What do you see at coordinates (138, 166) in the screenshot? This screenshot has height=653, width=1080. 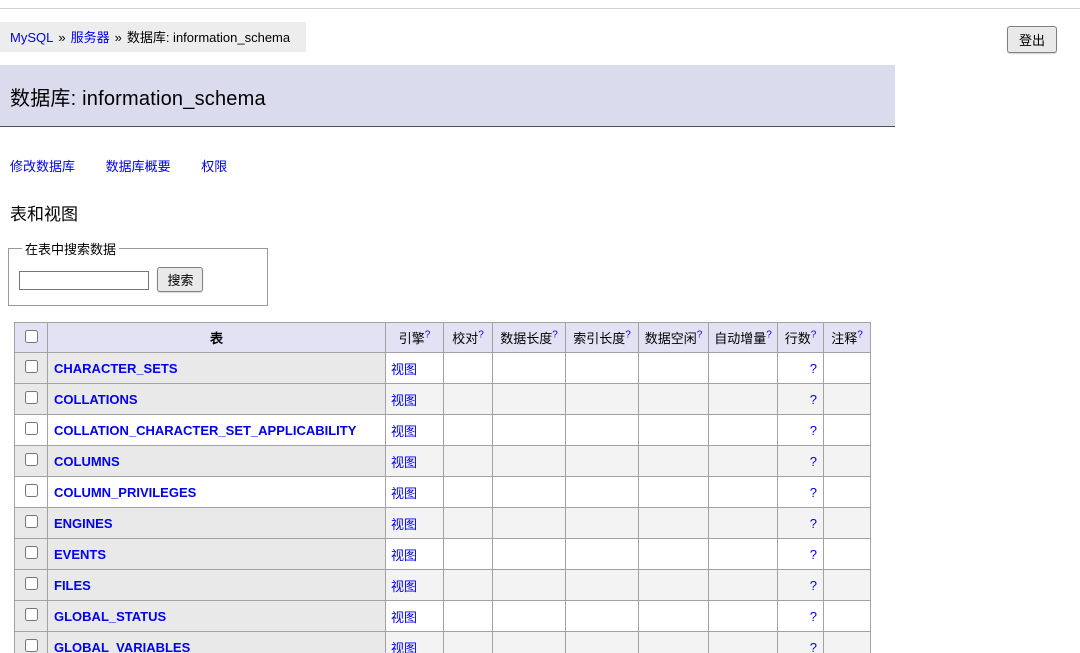 I see `link-database-overview: 数据库概要` at bounding box center [138, 166].